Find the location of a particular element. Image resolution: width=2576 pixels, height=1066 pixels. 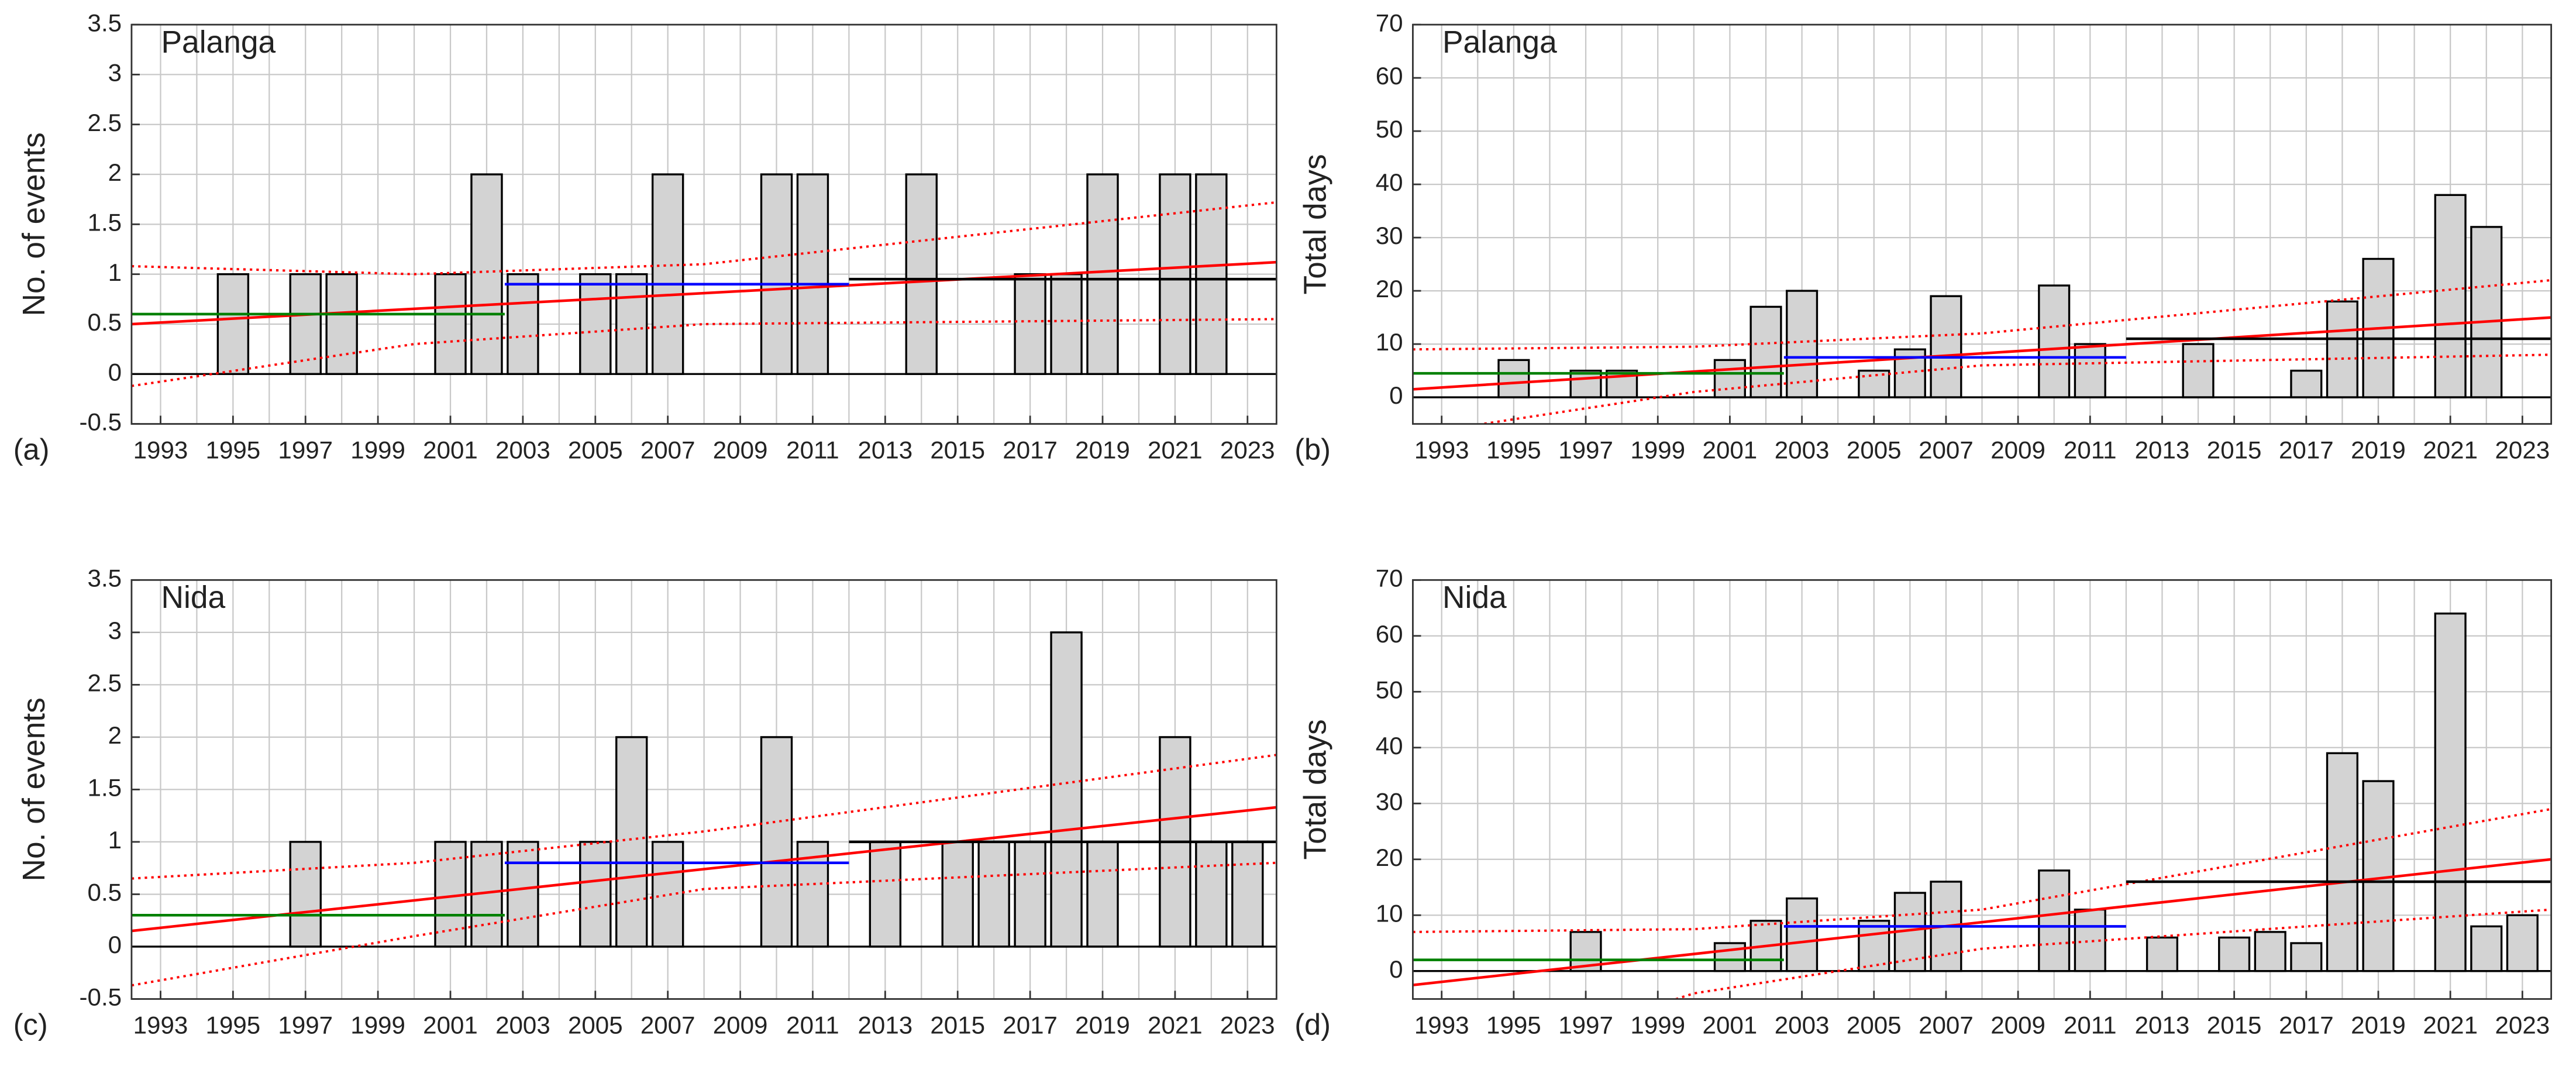

station-label: Nida is located at coordinates (193, 598).